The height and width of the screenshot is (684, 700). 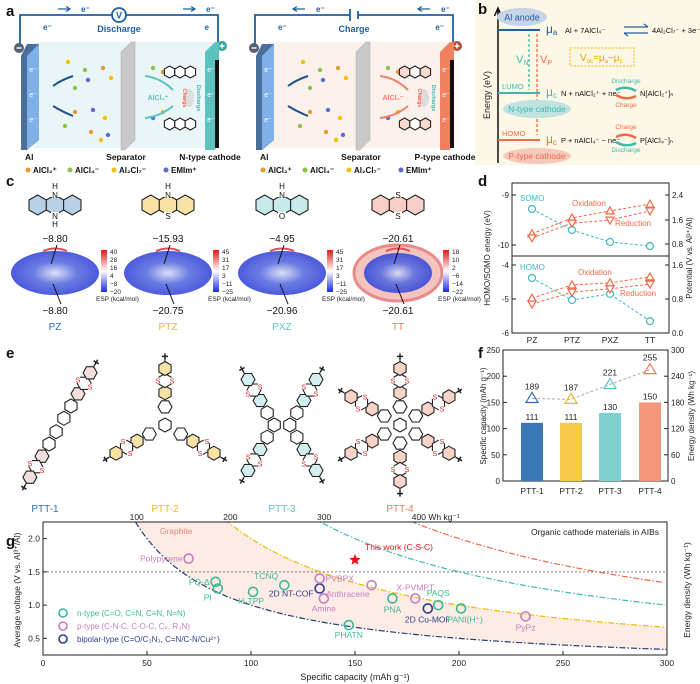 What do you see at coordinates (424, 98) in the screenshot?
I see `redox-swap-icon` at bounding box center [424, 98].